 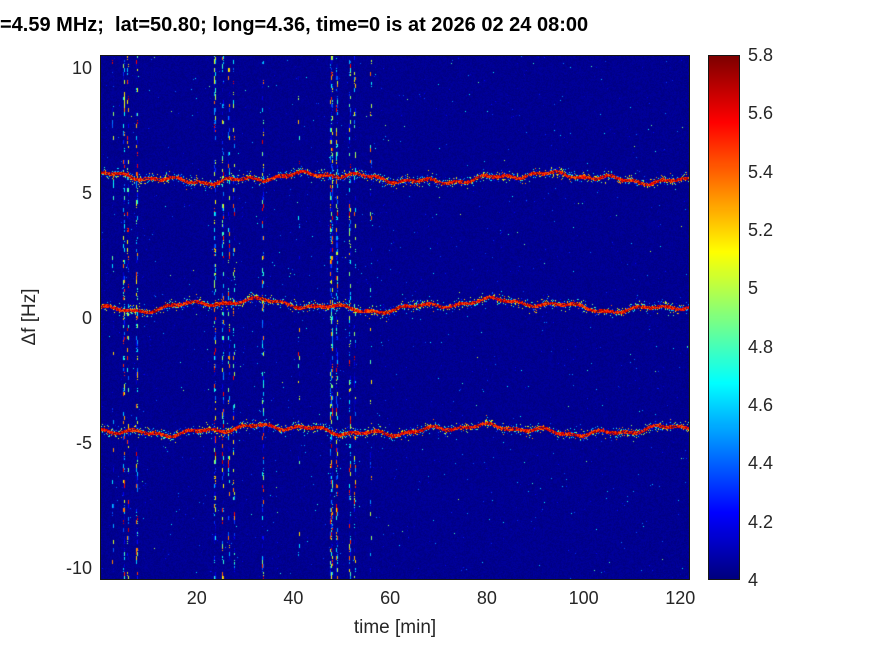 I want to click on colorbar-gradient, so click(x=724, y=317).